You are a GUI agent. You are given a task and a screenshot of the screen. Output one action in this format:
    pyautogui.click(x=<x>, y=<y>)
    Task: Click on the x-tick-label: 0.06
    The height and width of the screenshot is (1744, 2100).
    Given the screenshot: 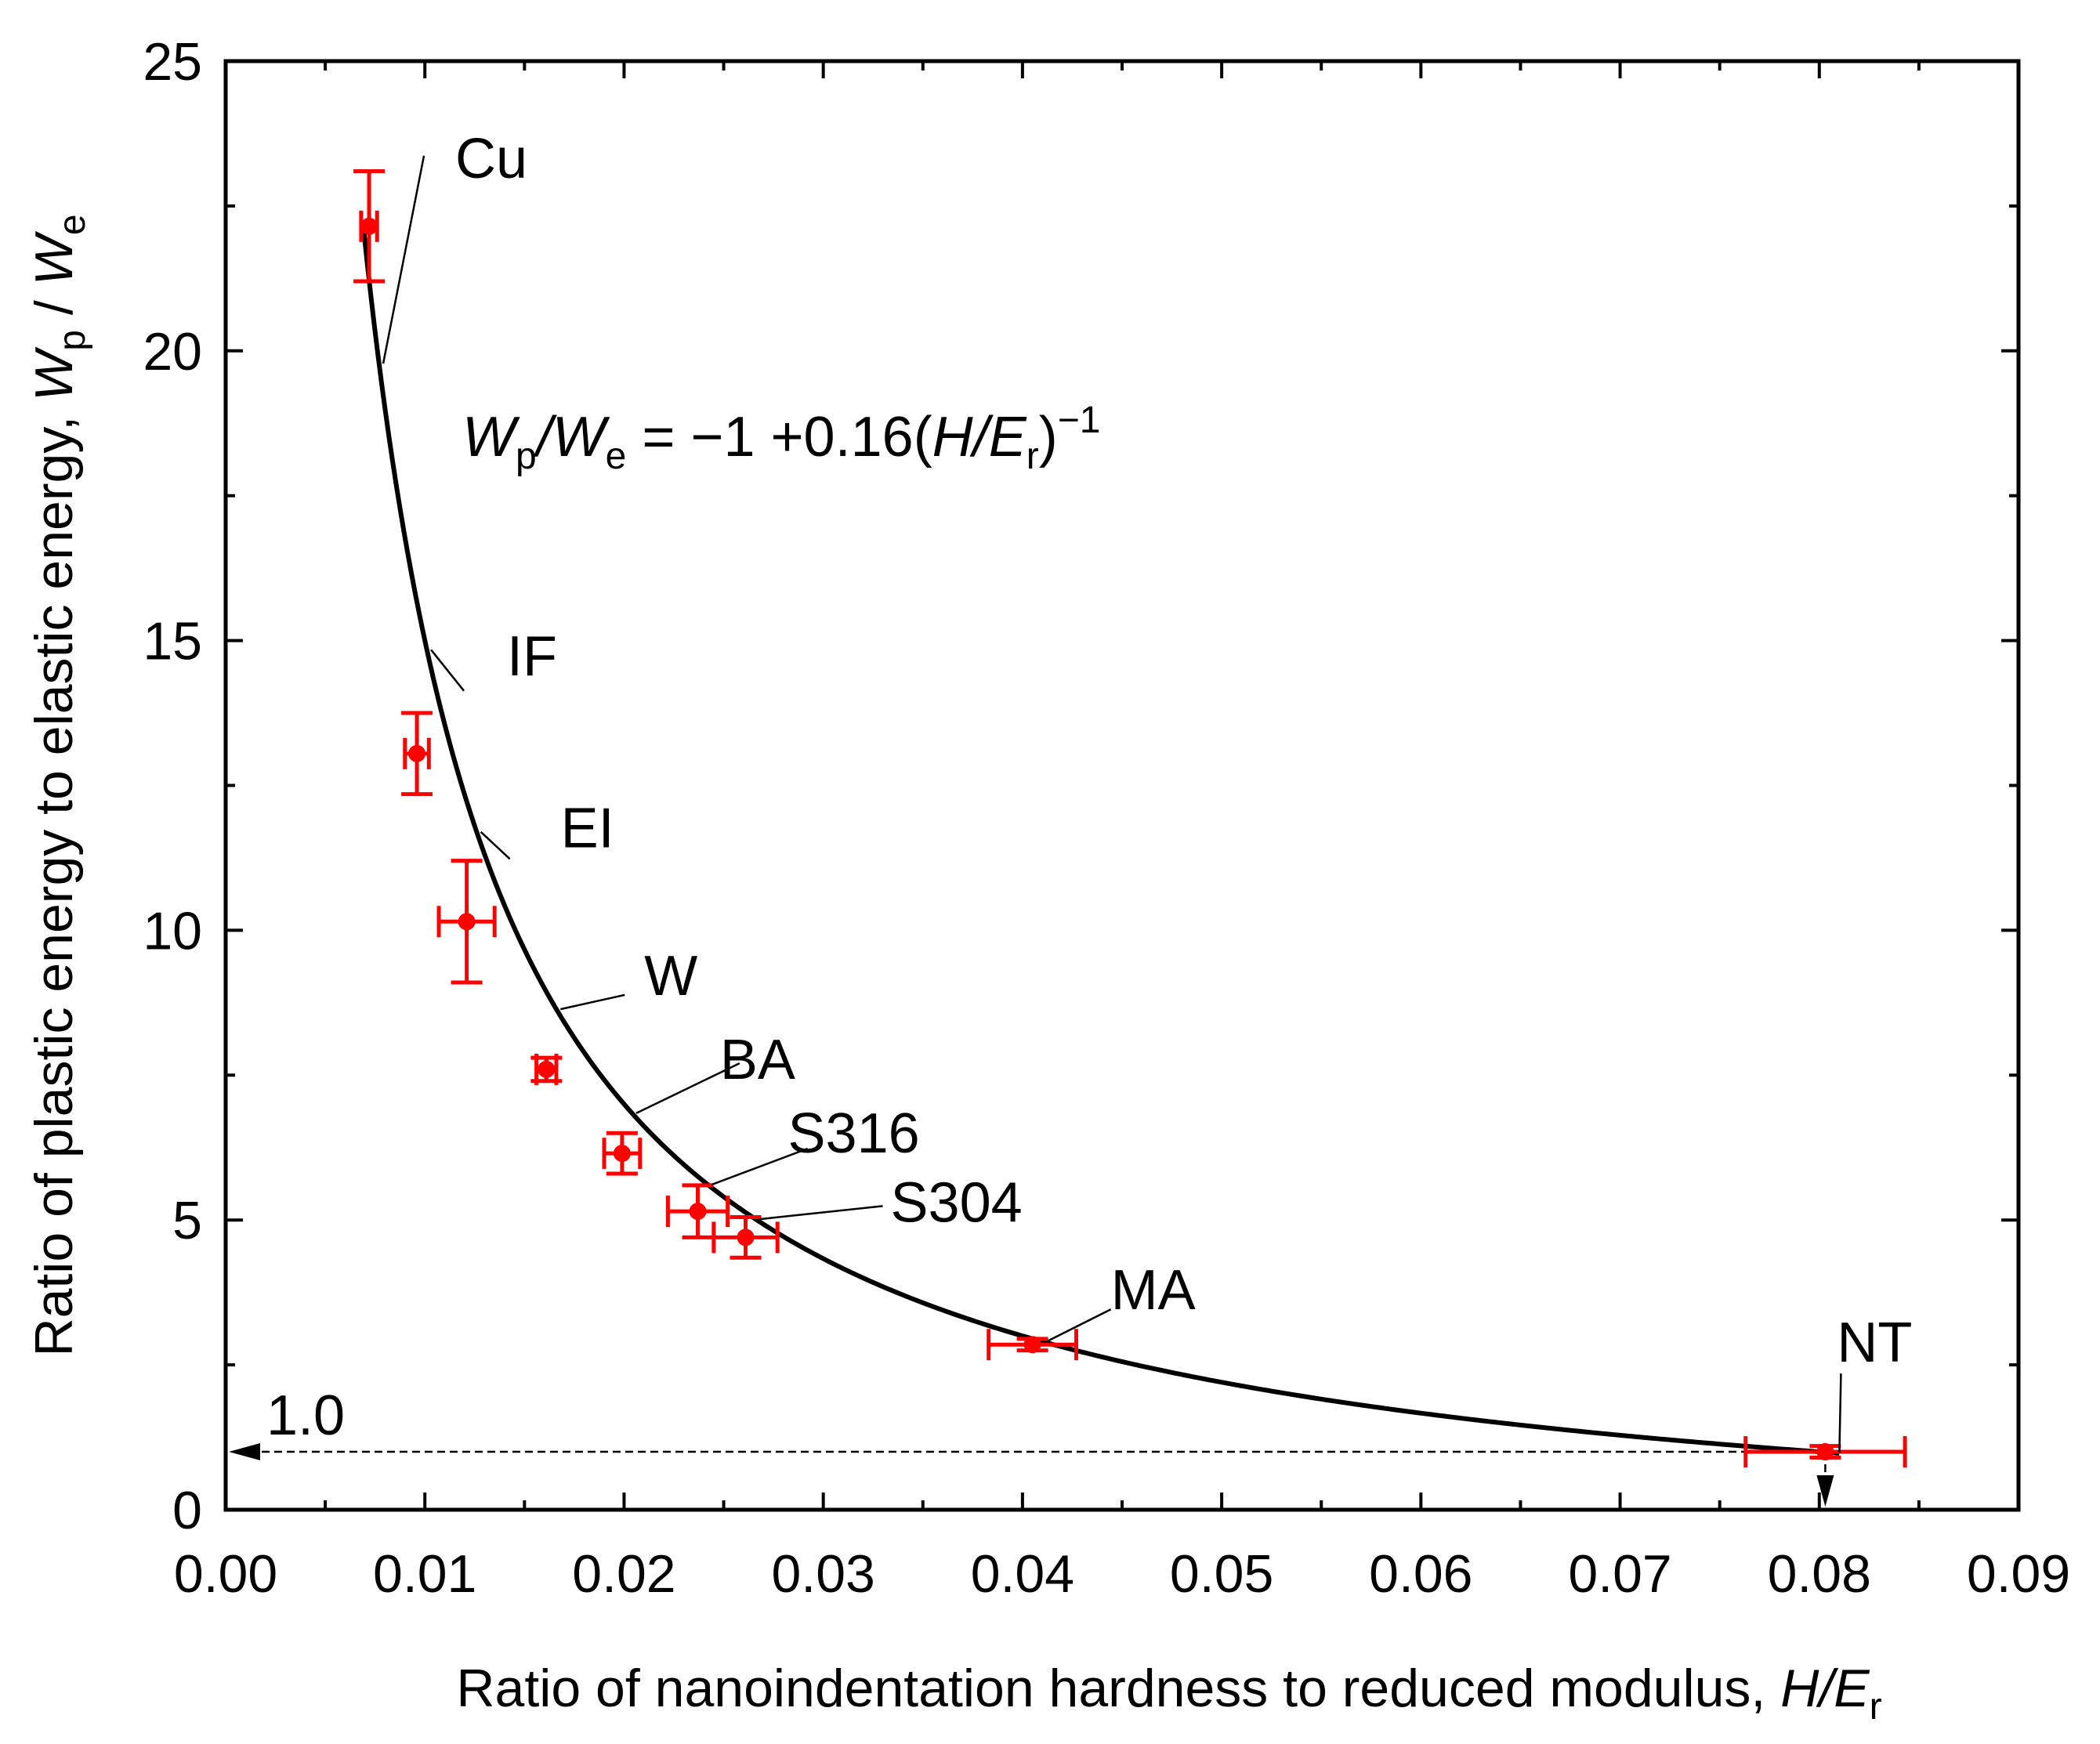 What is the action you would take?
    pyautogui.click(x=1420, y=1574)
    